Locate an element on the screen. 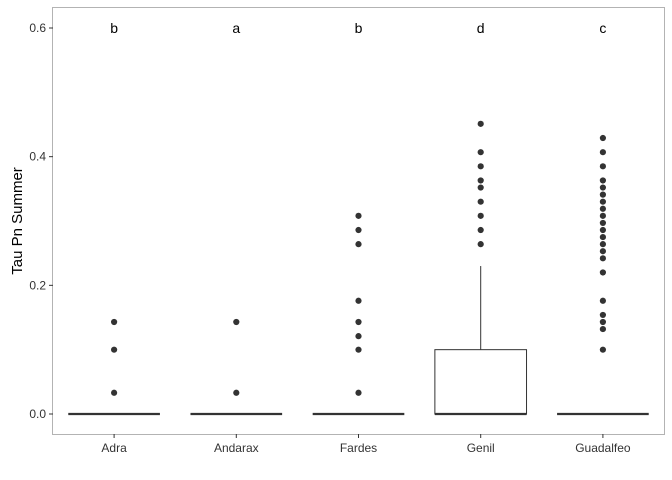  x-tick-label: Fardes is located at coordinates (358, 448).